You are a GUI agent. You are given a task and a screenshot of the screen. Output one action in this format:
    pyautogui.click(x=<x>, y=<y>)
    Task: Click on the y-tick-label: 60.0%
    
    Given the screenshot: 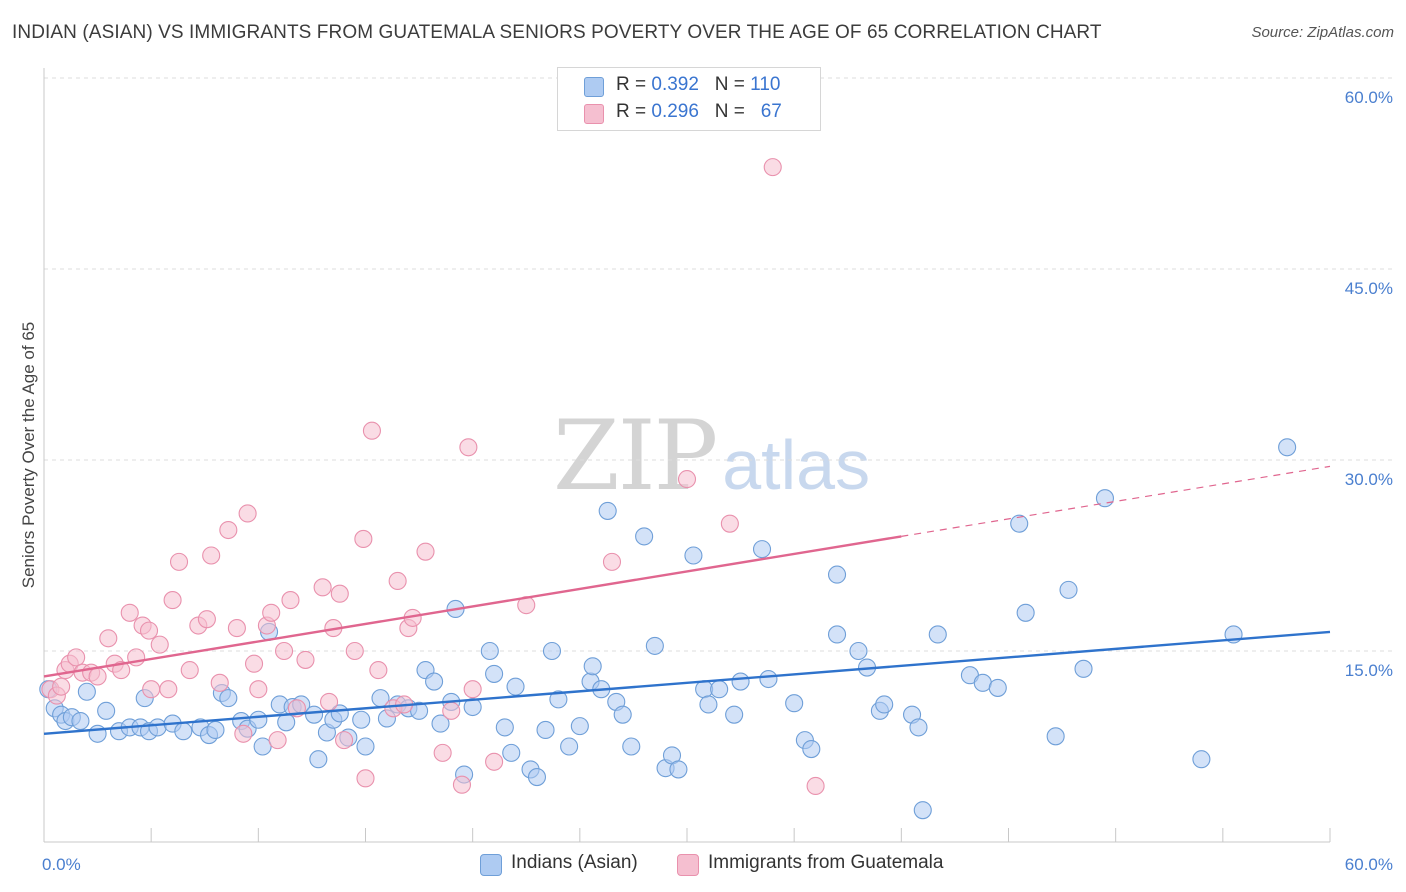 What is the action you would take?
    pyautogui.click(x=1369, y=97)
    